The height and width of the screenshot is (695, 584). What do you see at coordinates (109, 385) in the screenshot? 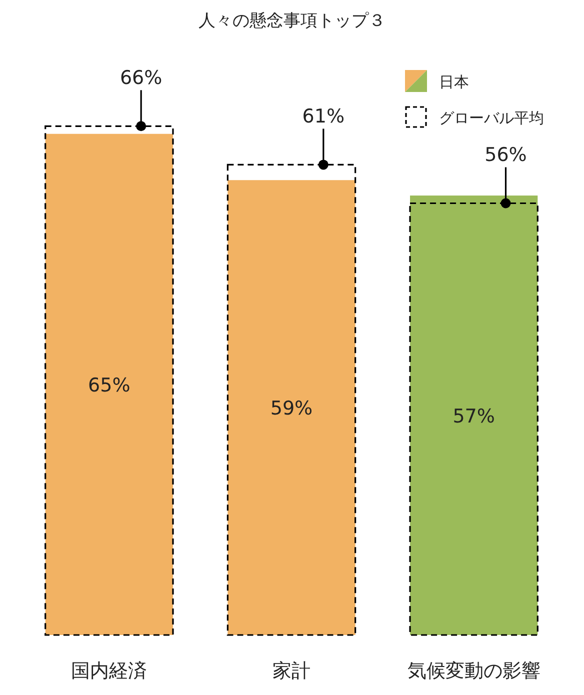
I see `data-label: 65%` at bounding box center [109, 385].